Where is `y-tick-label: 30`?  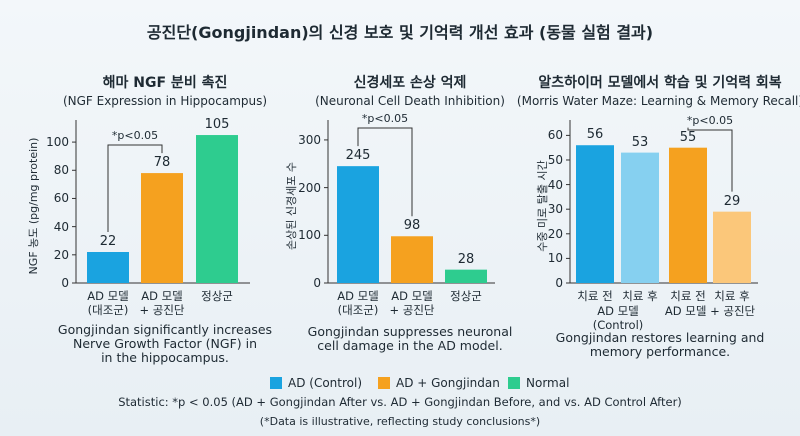 y-tick-label: 30 is located at coordinates (555, 209).